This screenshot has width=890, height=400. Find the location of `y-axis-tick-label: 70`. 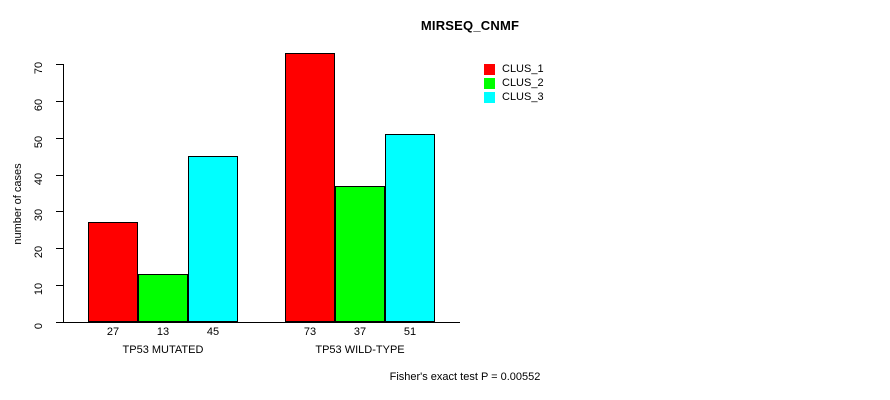

y-axis-tick-label: 70 is located at coordinates (39, 68).